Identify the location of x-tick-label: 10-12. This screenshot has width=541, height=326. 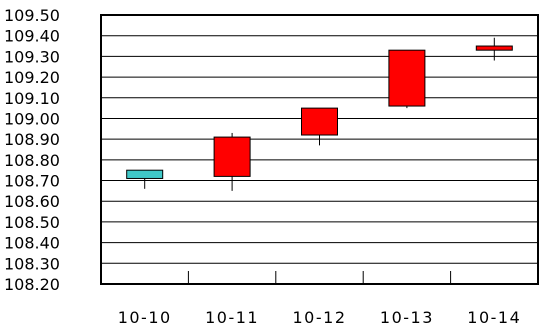
(320, 317).